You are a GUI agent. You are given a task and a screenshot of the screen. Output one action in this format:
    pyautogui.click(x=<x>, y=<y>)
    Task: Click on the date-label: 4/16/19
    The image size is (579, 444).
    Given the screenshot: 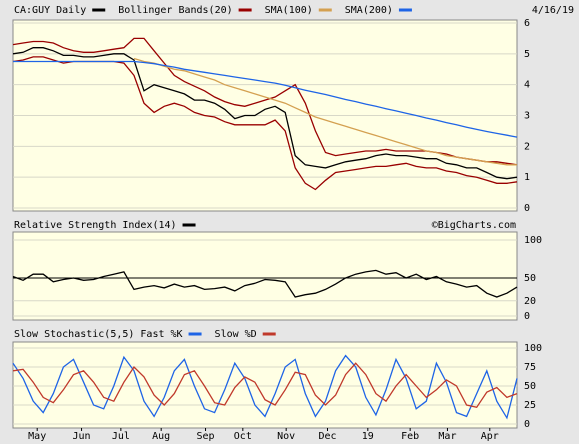 What is the action you would take?
    pyautogui.click(x=553, y=10)
    